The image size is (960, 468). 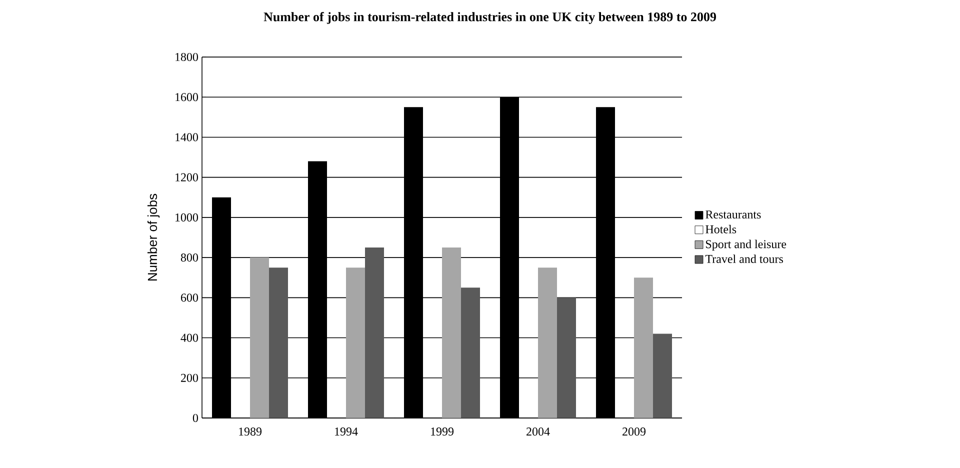 What do you see at coordinates (744, 259) in the screenshot?
I see `legend-label: Travel and tours` at bounding box center [744, 259].